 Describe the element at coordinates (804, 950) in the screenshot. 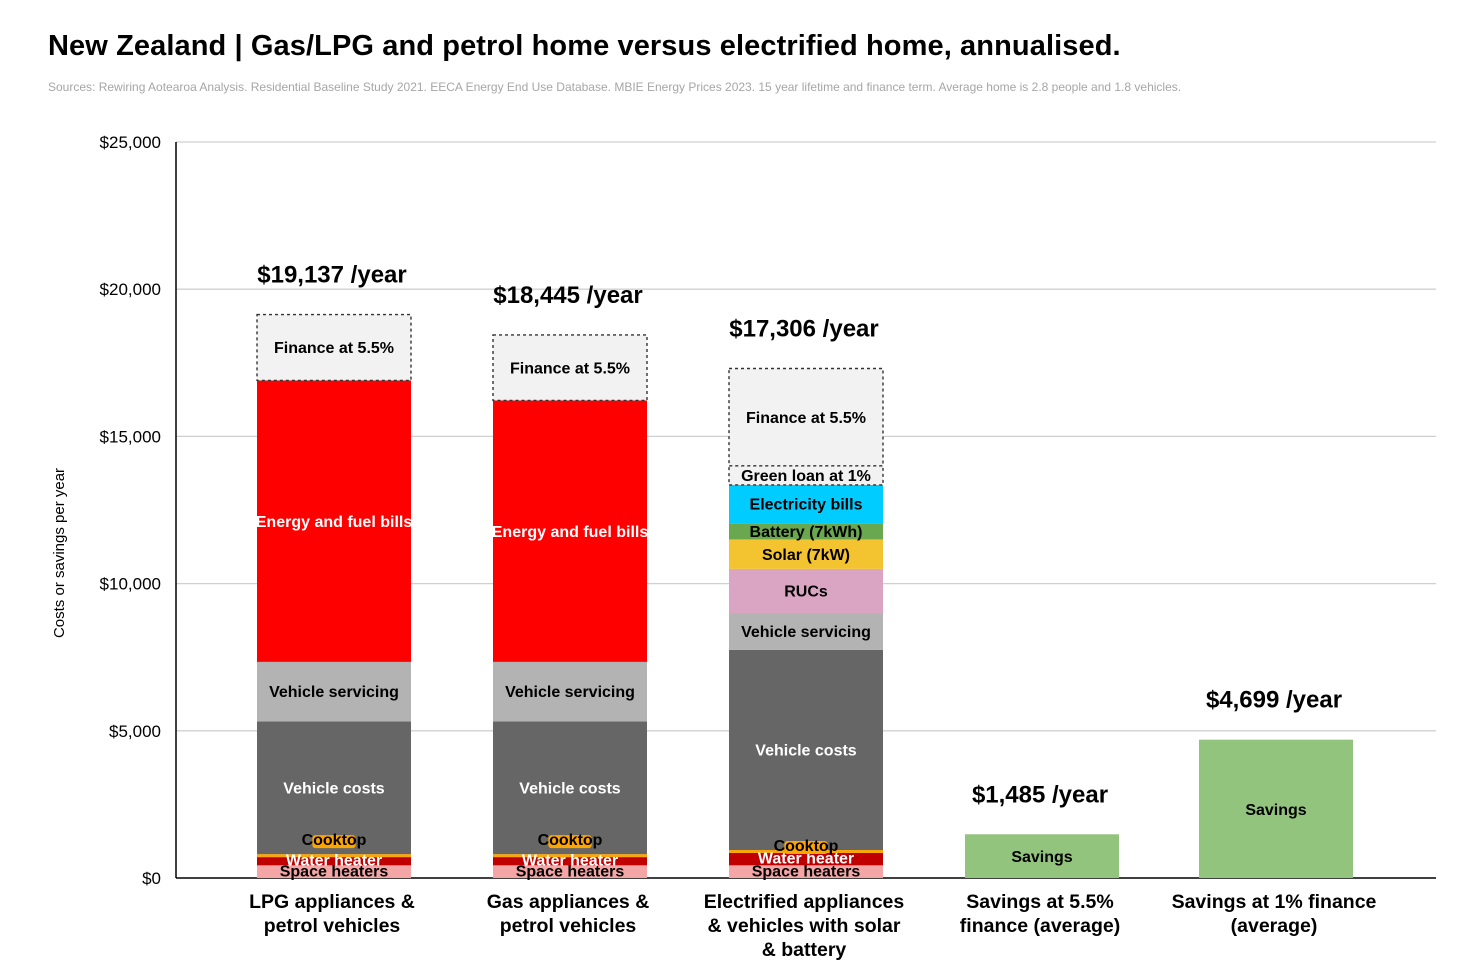

I see `x-category-line: & battery` at that location.